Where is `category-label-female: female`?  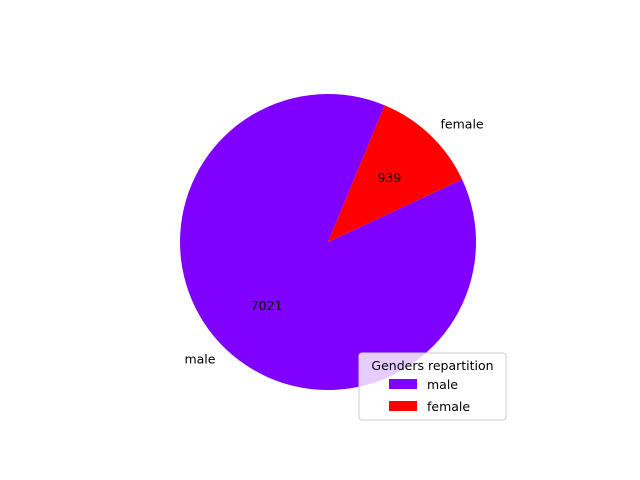
category-label-female: female is located at coordinates (462, 123).